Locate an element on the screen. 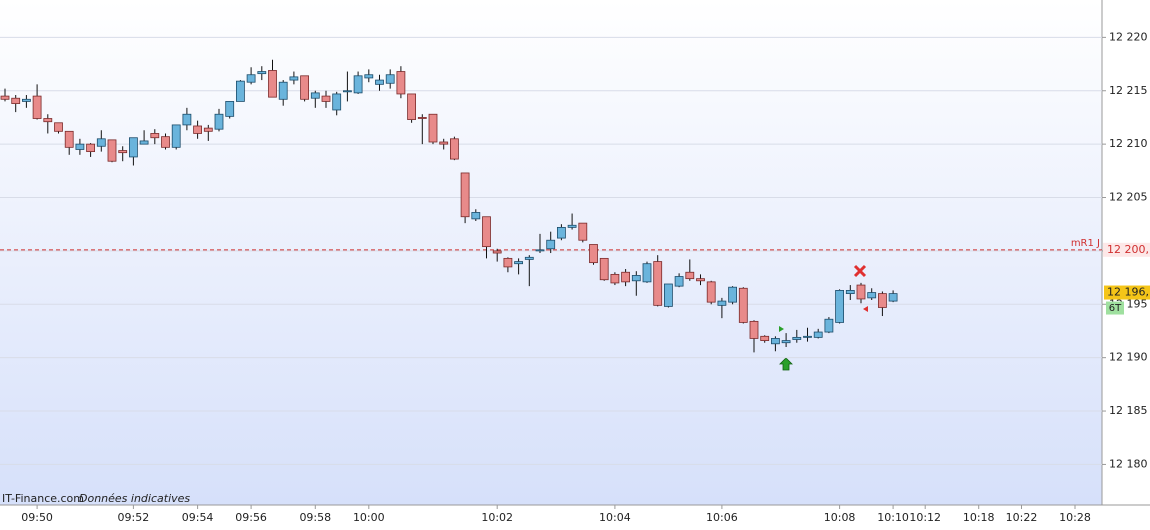 The height and width of the screenshot is (530, 1150). tag-box is located at coordinates (1115, 308).